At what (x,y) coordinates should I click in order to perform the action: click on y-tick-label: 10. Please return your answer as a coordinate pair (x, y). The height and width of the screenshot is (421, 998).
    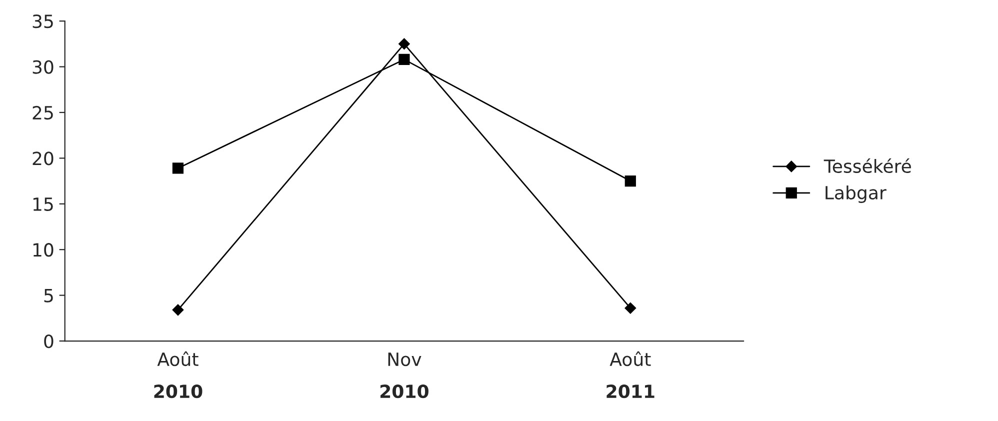
    Looking at the image, I should click on (43, 250).